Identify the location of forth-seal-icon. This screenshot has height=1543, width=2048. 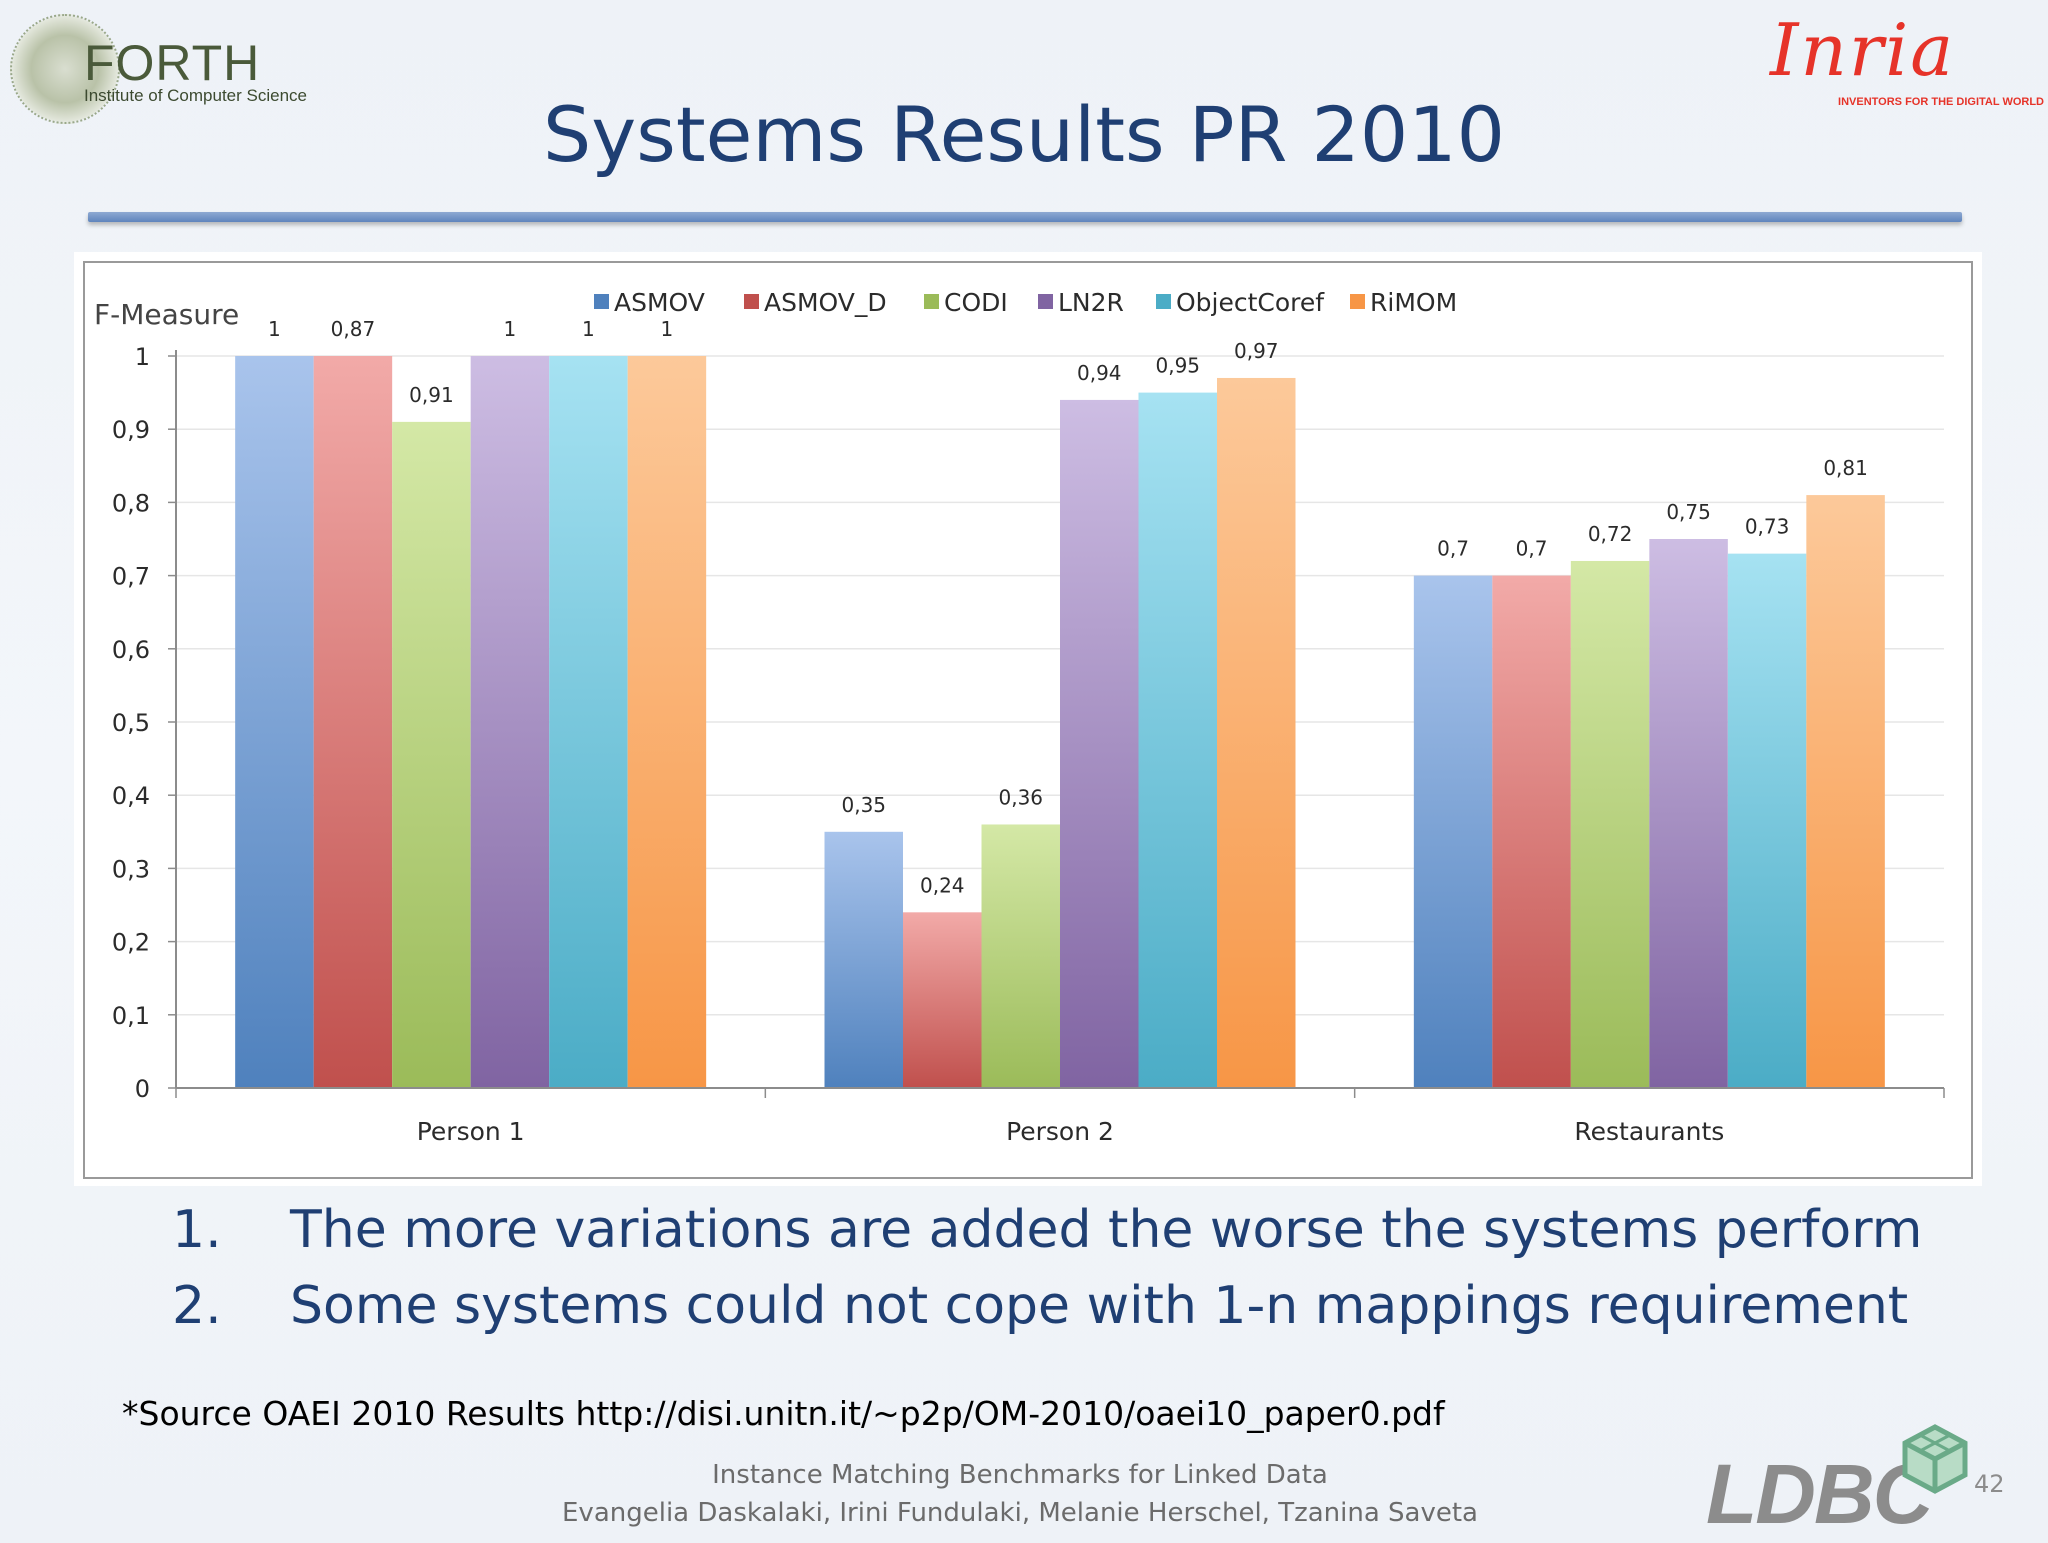
(65, 69).